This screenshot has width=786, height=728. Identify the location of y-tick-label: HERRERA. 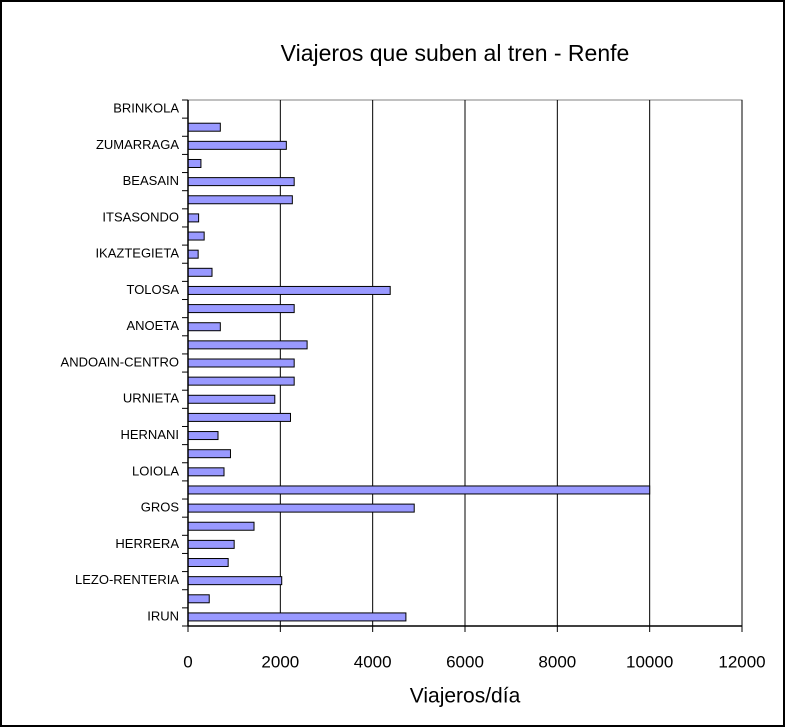
(147, 543).